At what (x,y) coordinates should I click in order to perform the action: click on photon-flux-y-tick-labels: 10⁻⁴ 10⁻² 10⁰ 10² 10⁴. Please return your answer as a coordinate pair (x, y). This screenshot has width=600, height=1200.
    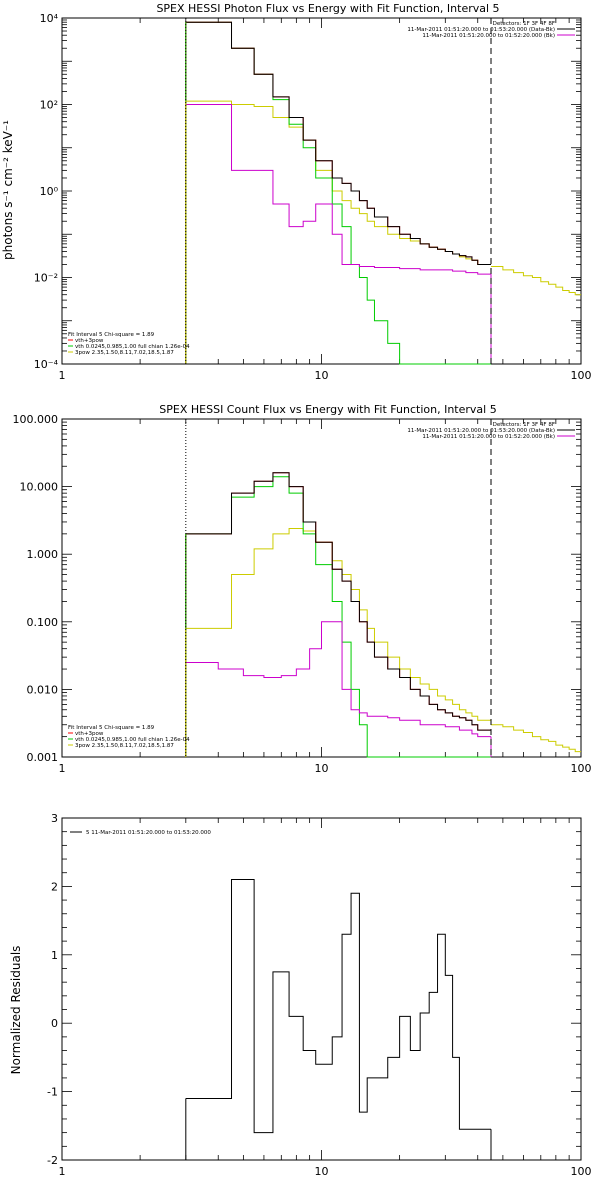
    Looking at the image, I should click on (46, 191).